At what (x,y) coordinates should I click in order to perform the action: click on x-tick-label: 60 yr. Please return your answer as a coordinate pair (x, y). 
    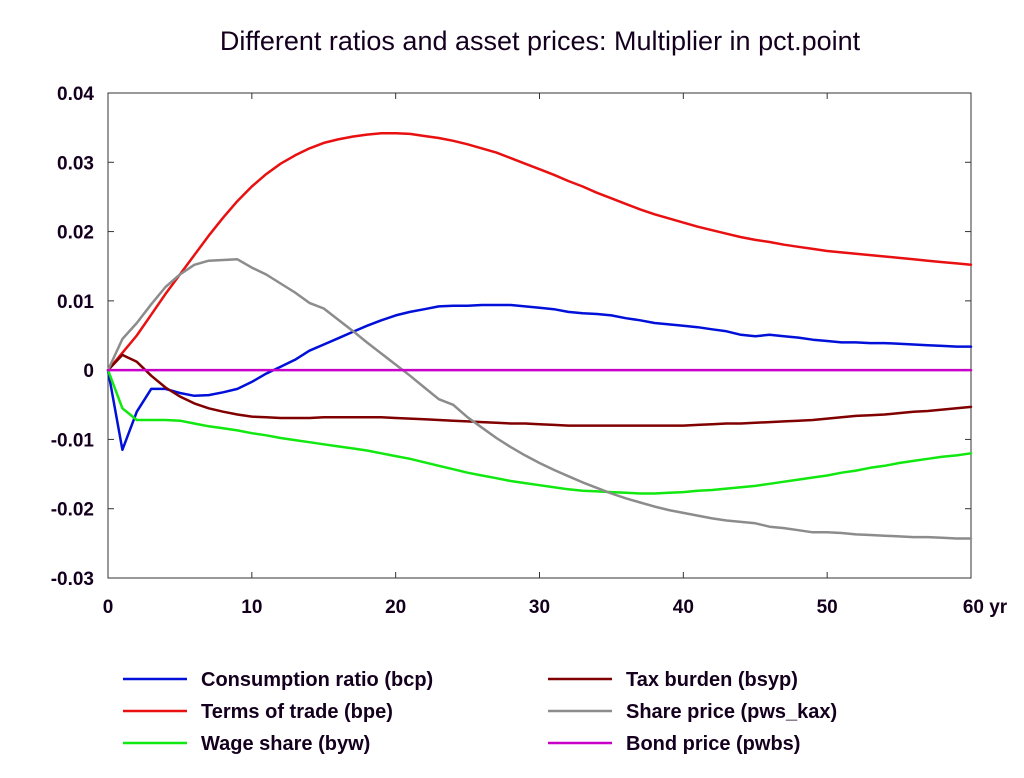
    Looking at the image, I should click on (985, 607).